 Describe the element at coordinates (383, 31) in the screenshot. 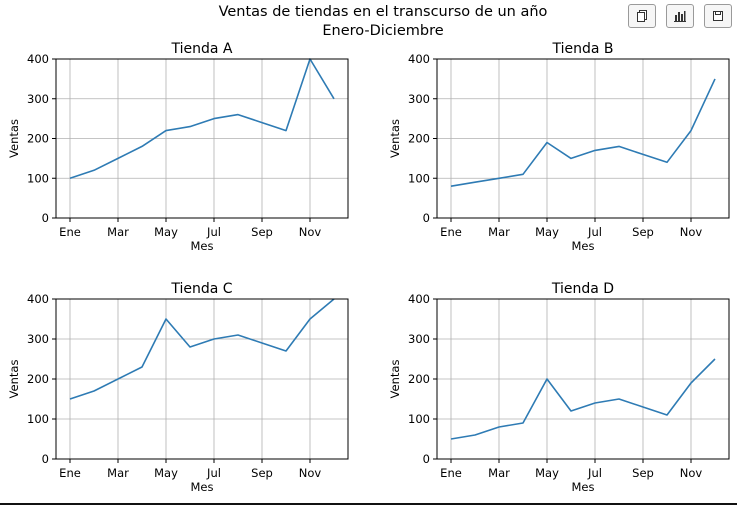

I see `figure-title-line2: Enero-Diciembre` at that location.